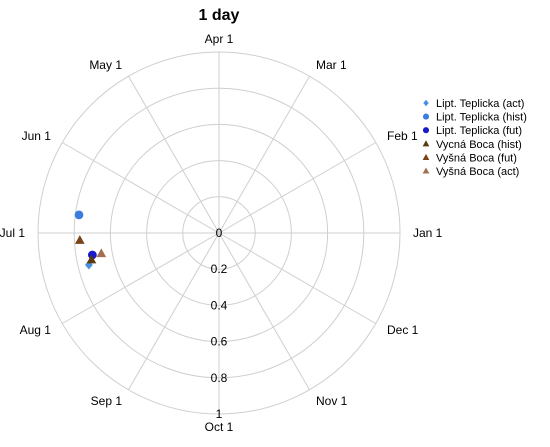 The image size is (550, 447). Describe the element at coordinates (36, 330) in the screenshot. I see `month-label-7: Aug 1` at that location.